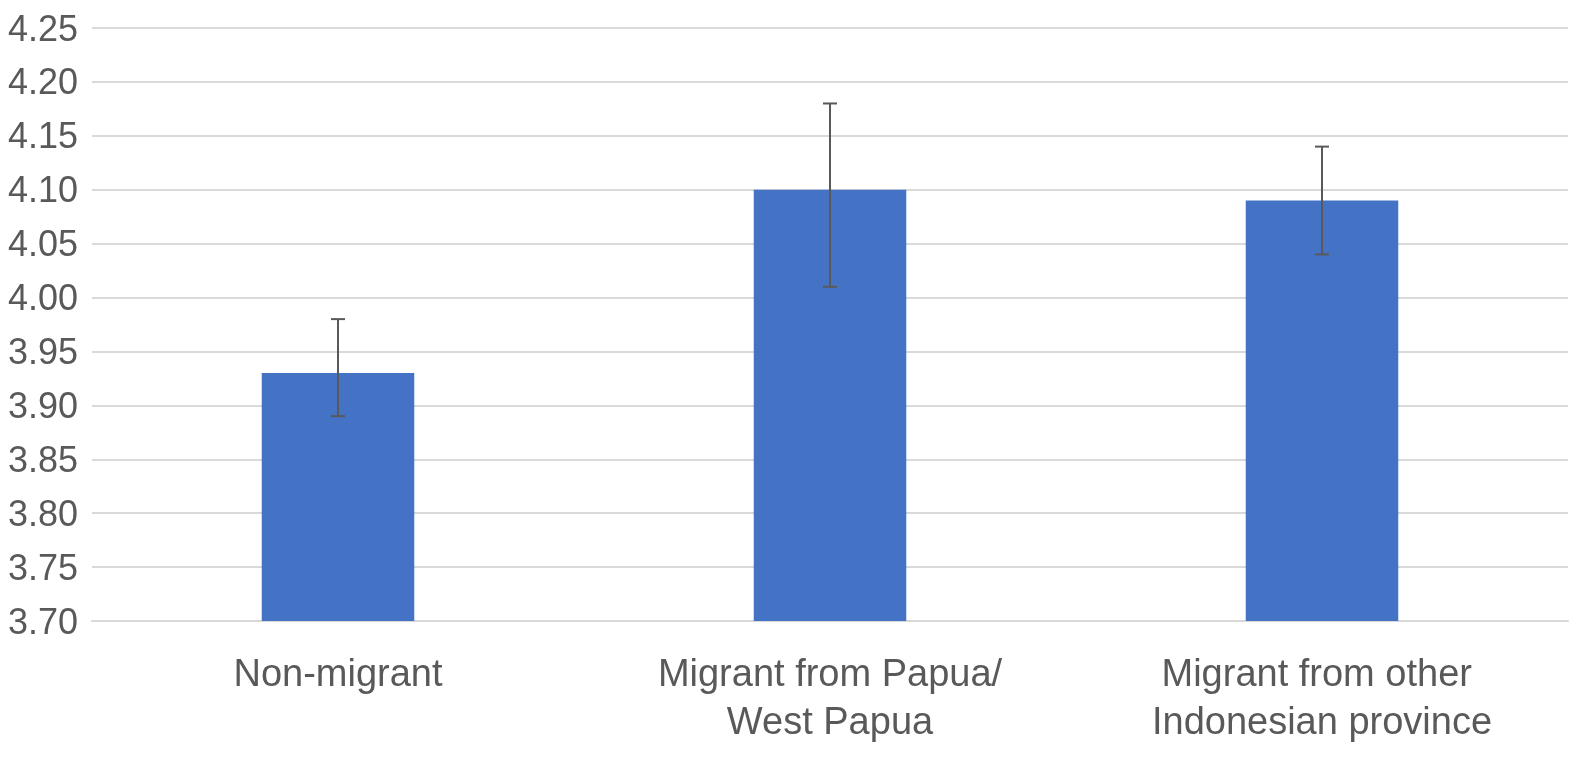 The height and width of the screenshot is (771, 1590). I want to click on y-tick-label: 3.70, so click(42, 621).